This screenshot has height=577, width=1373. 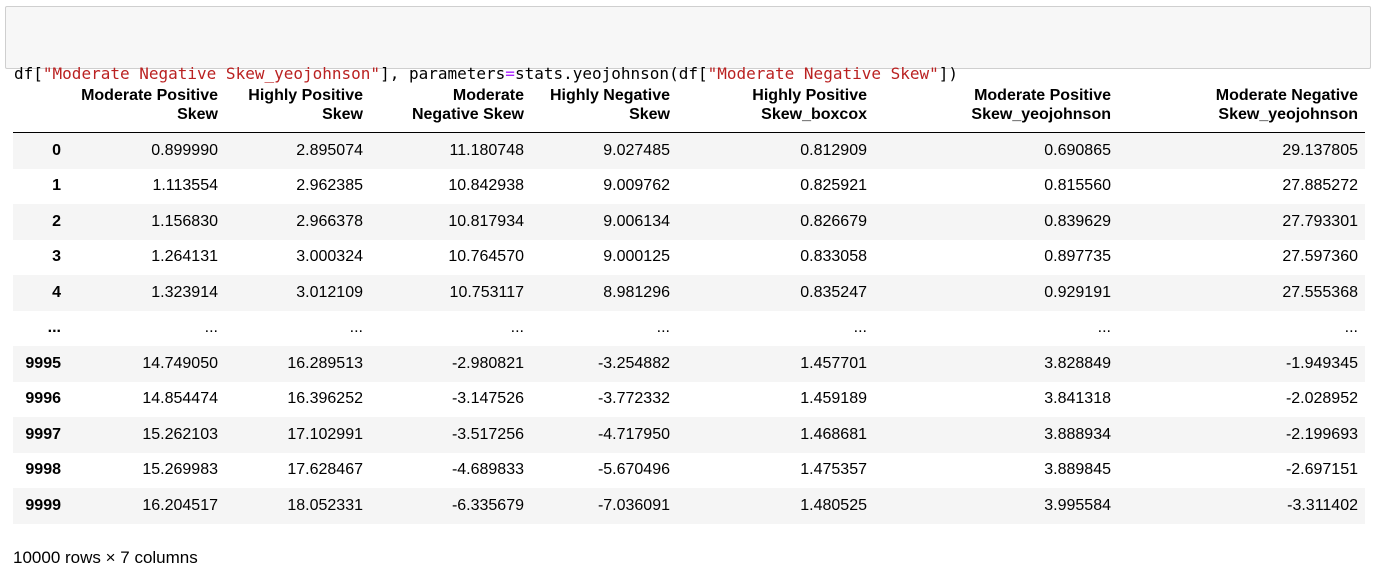 What do you see at coordinates (1321, 434) in the screenshot?
I see `table-cell: -2.199693` at bounding box center [1321, 434].